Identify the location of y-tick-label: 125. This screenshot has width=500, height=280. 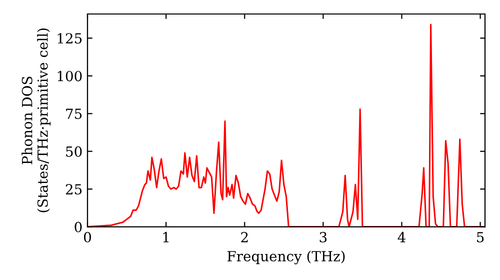
(70, 38).